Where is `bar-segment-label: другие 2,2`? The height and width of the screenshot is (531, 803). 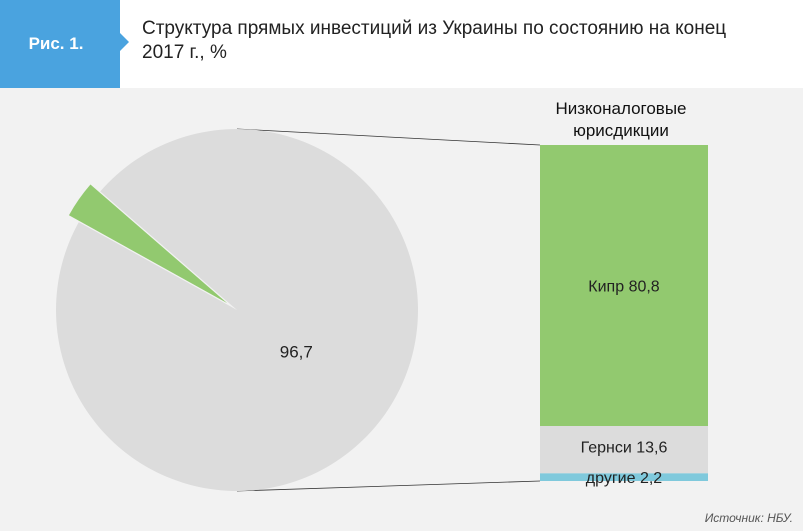
bar-segment-label: другие 2,2 is located at coordinates (624, 478).